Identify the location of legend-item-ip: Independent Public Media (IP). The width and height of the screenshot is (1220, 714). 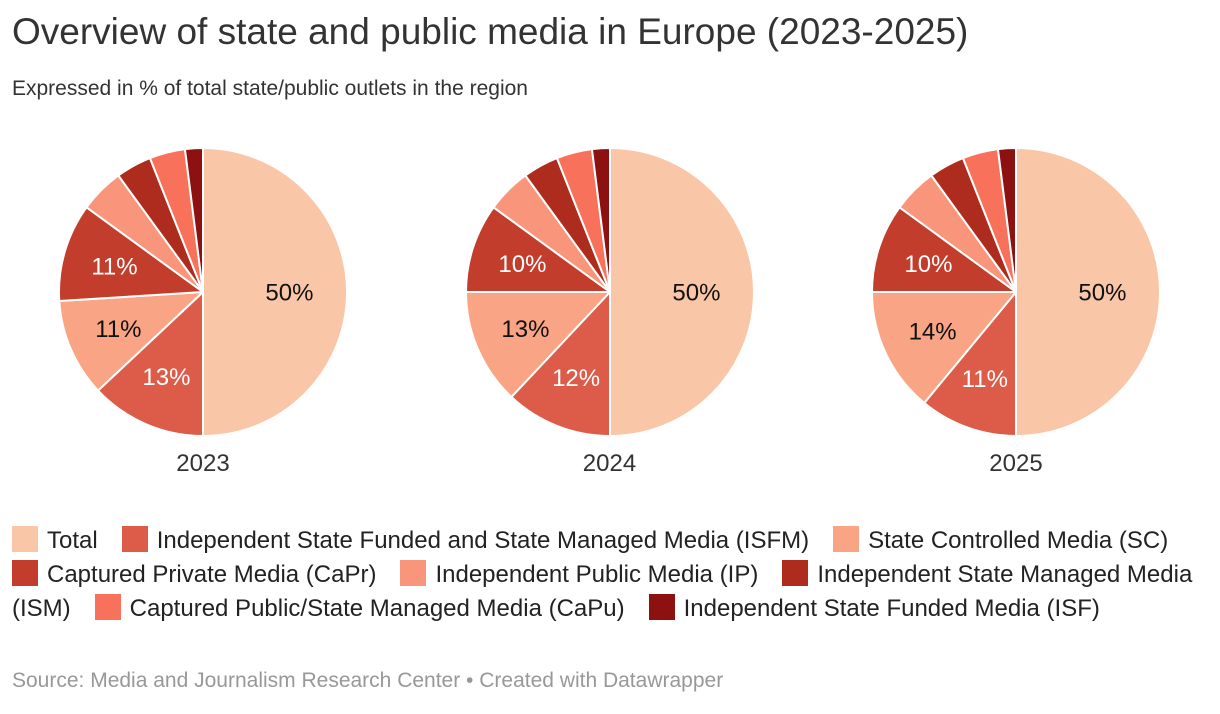
(579, 574).